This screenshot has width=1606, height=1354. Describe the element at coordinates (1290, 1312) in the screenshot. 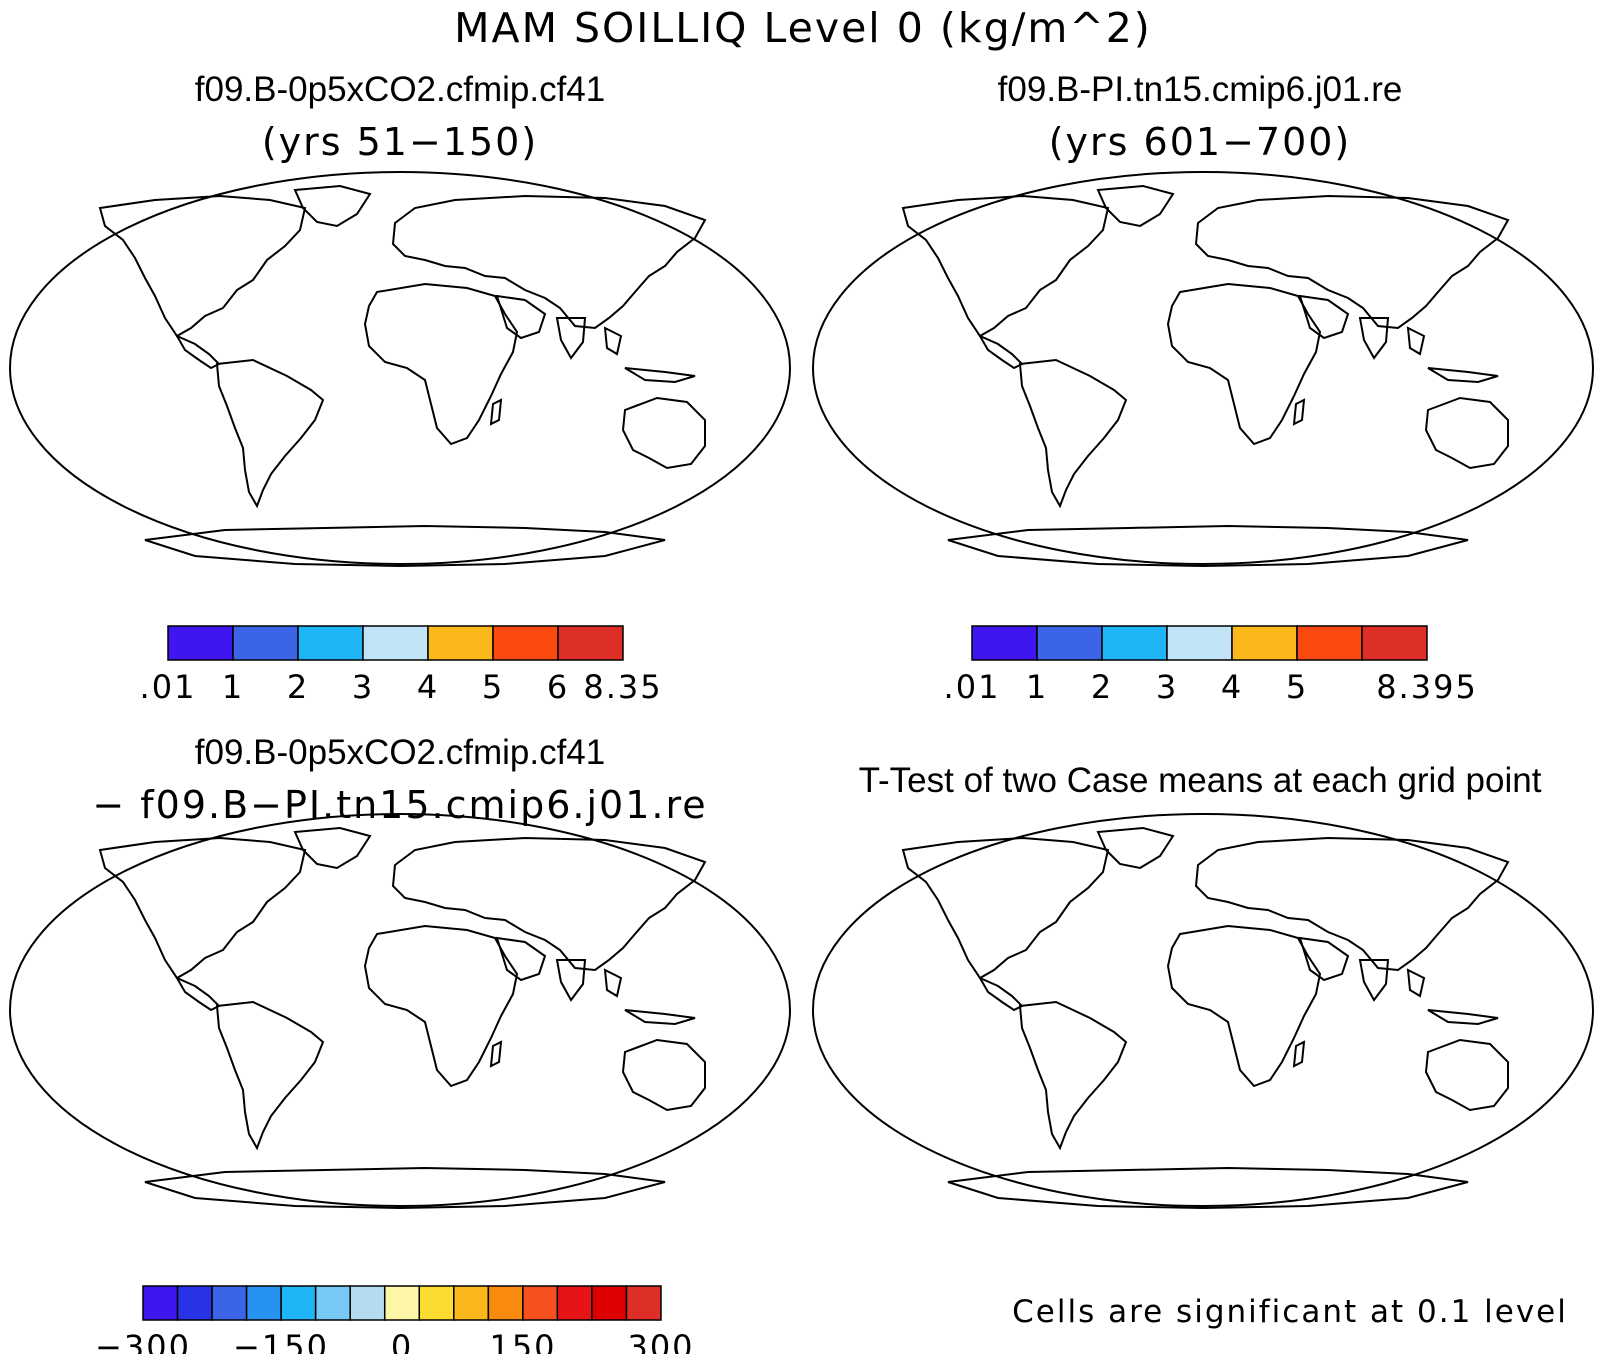

I see `significance-note: Cells are significant at 0.1 level` at that location.